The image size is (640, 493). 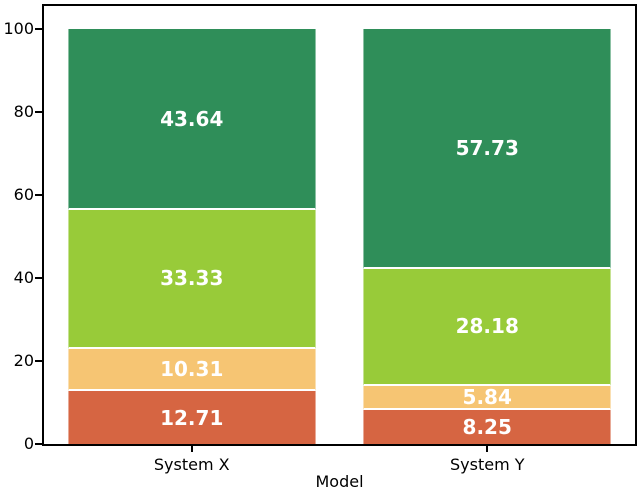 I want to click on bar-segment: 5.84, so click(x=487, y=397).